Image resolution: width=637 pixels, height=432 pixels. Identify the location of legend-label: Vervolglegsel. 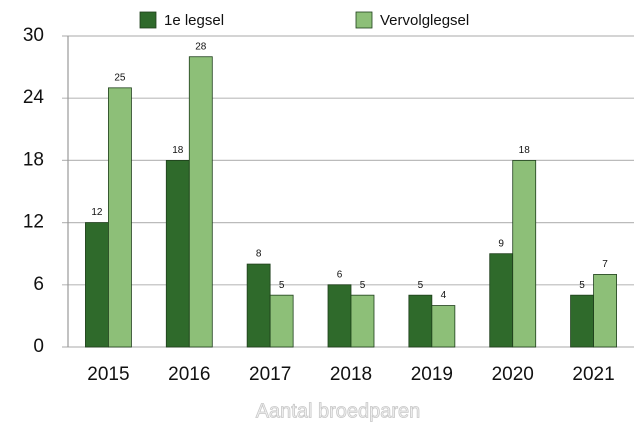
(424, 20).